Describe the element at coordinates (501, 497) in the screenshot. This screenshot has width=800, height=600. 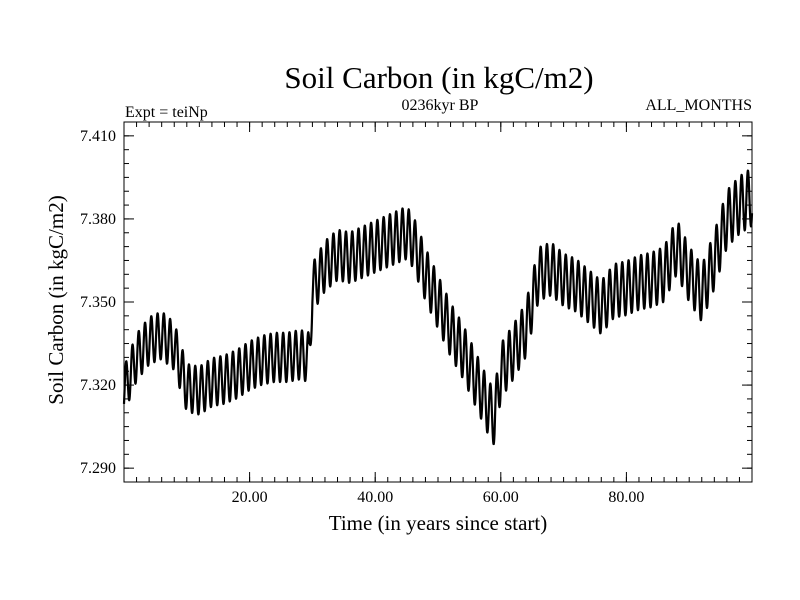
I see `x-tick-label: 60.00` at that location.